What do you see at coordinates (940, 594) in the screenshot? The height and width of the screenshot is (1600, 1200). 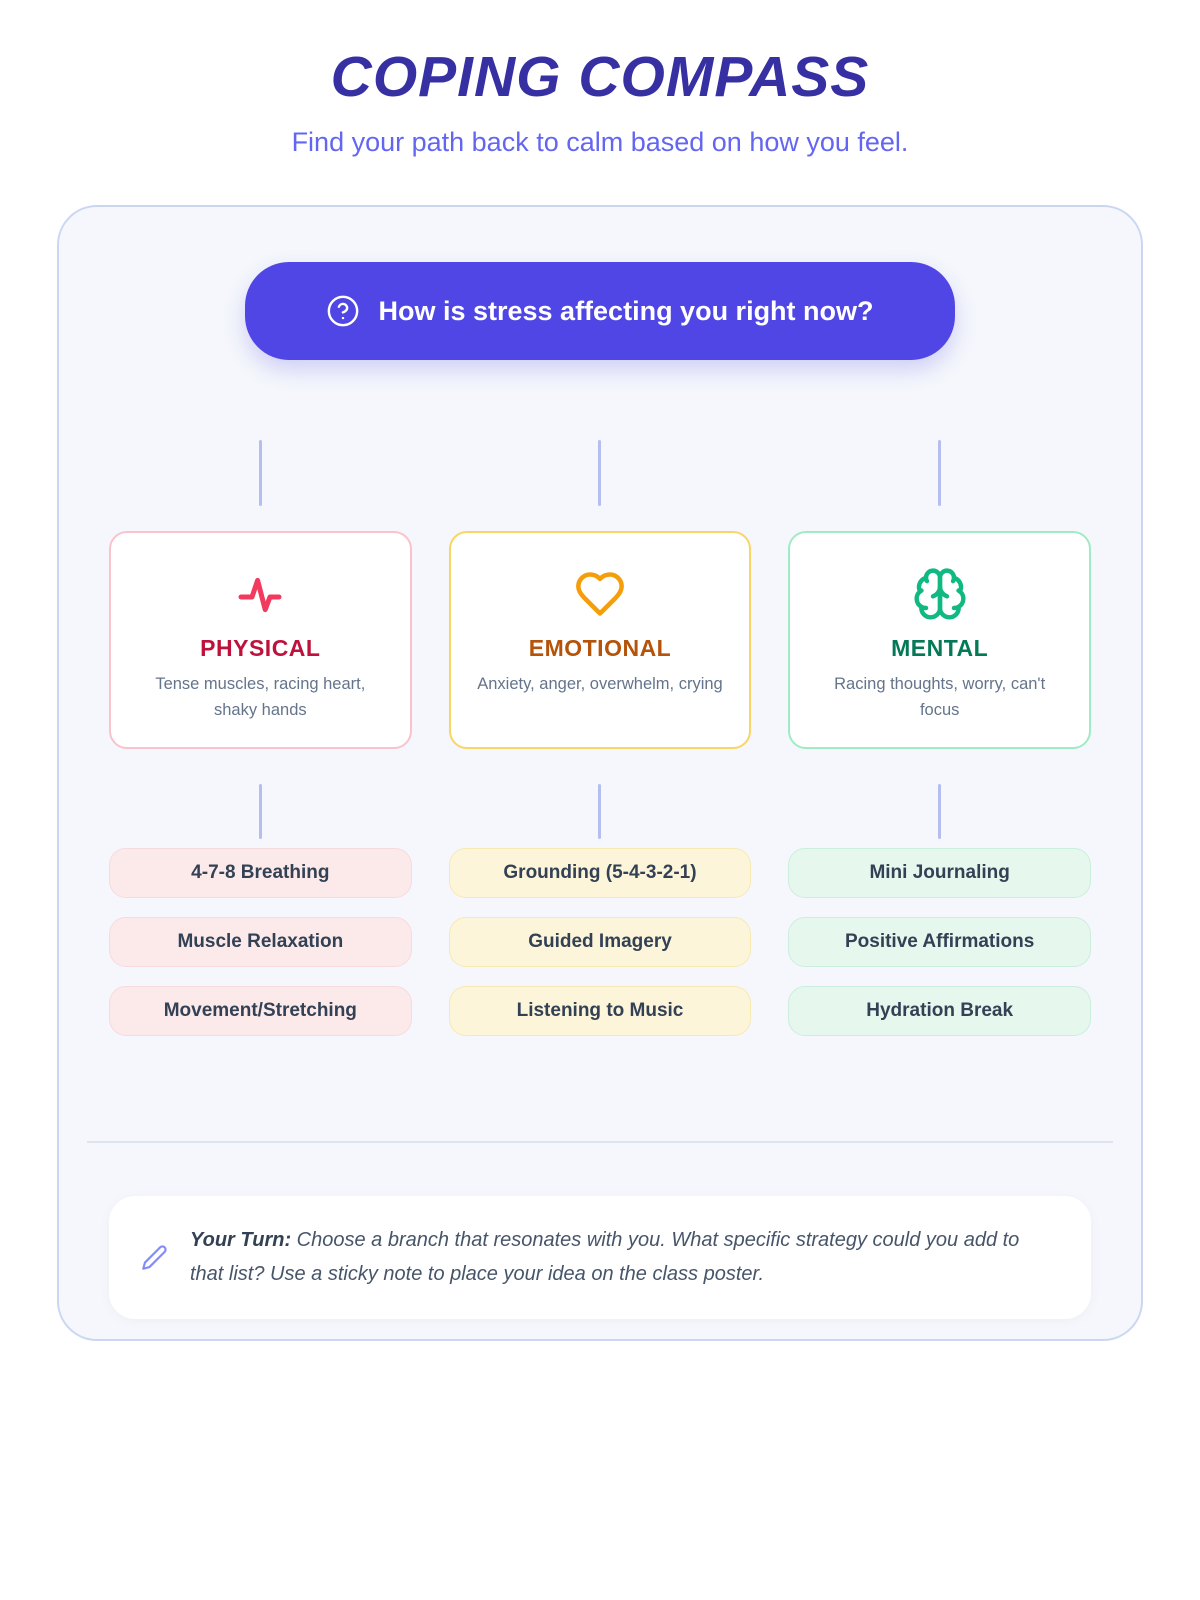 I see `brain-icon` at bounding box center [940, 594].